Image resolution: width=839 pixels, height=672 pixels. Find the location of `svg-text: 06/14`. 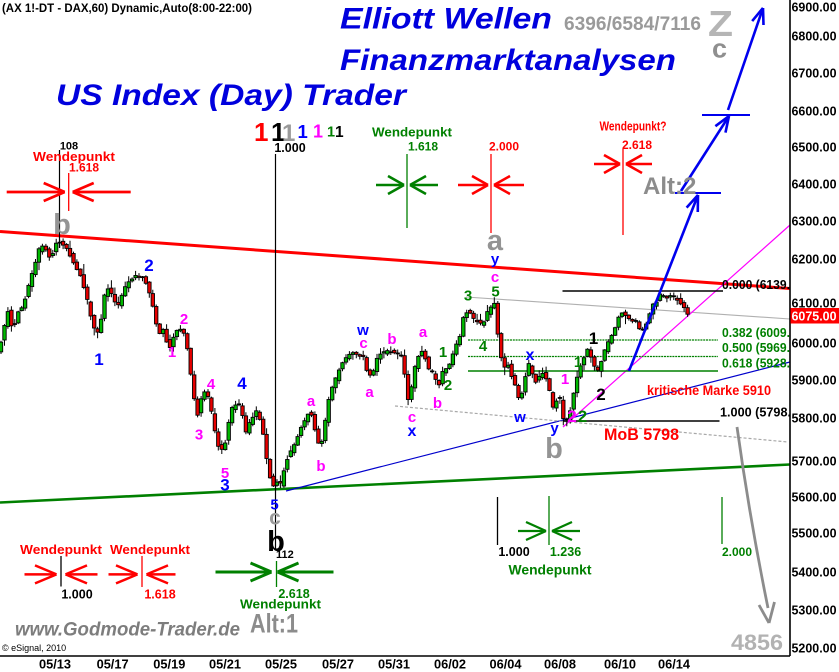

svg-text: 06/14 is located at coordinates (674, 664).